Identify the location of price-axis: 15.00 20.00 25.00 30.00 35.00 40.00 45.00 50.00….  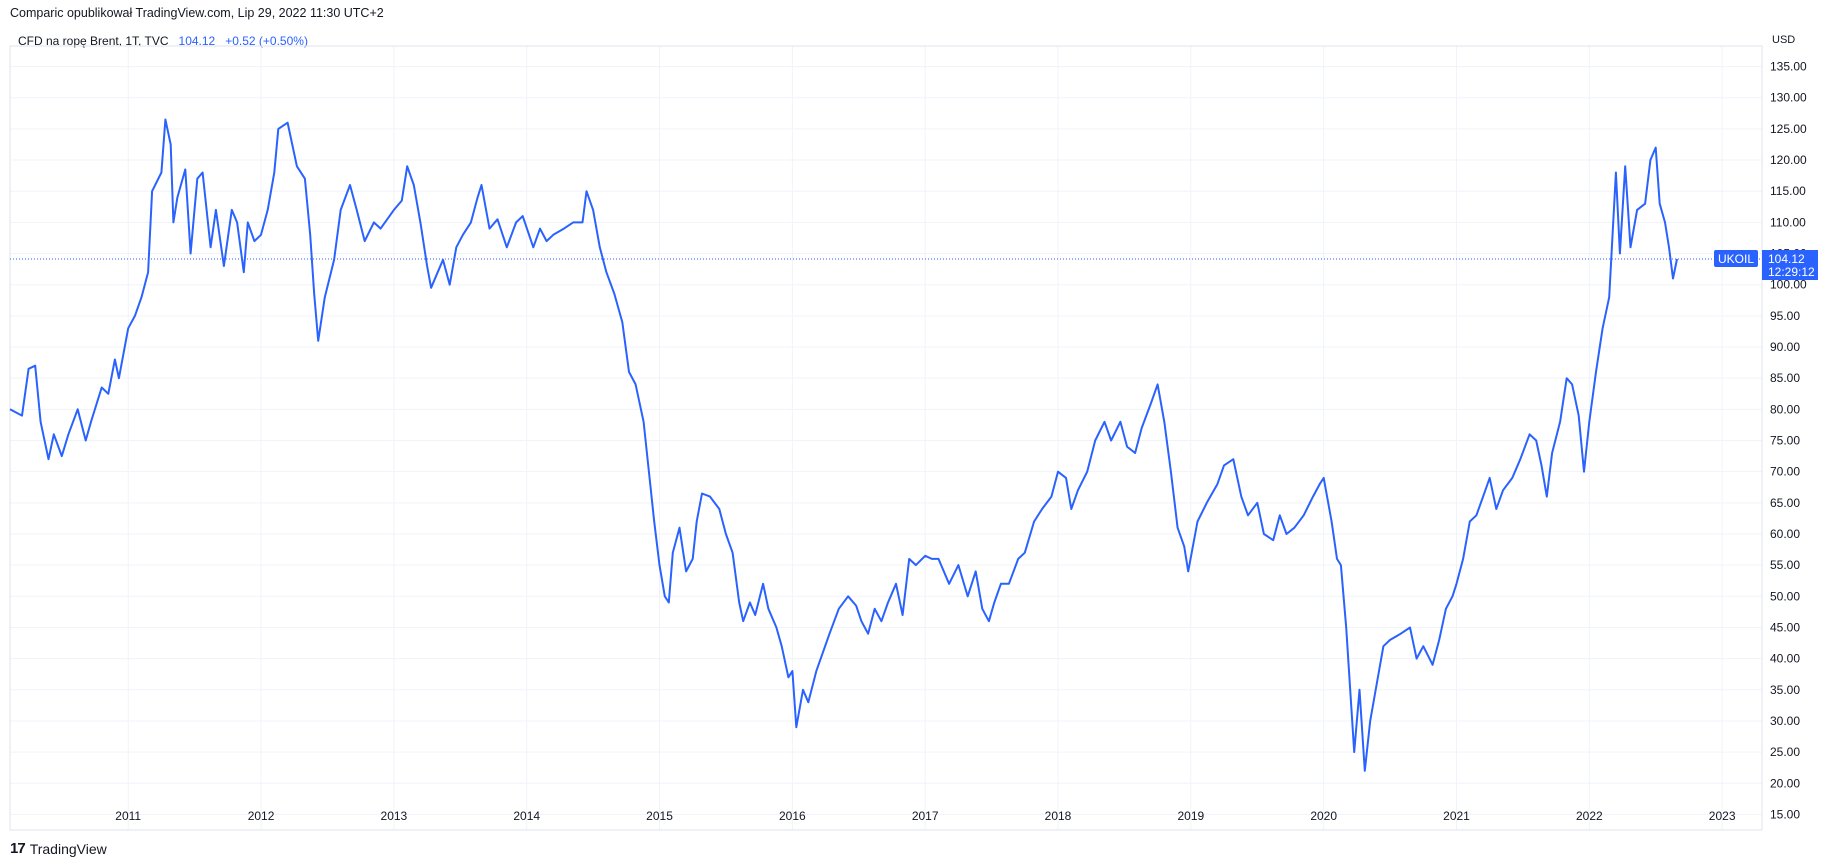
(1788, 441).